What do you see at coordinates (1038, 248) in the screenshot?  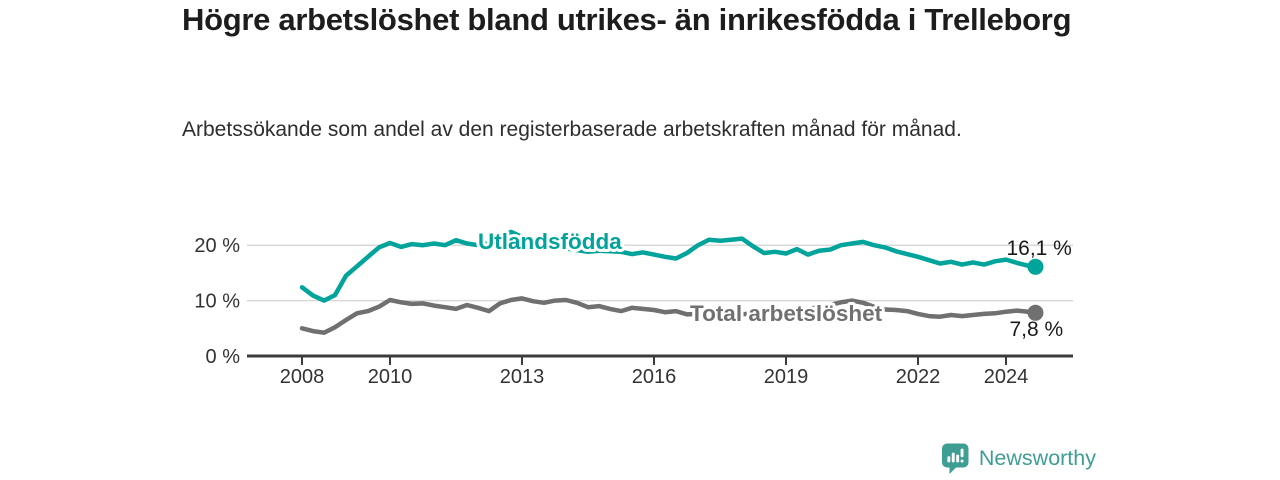 I see `series-end-value-utlandsfodda: 16,1 %` at bounding box center [1038, 248].